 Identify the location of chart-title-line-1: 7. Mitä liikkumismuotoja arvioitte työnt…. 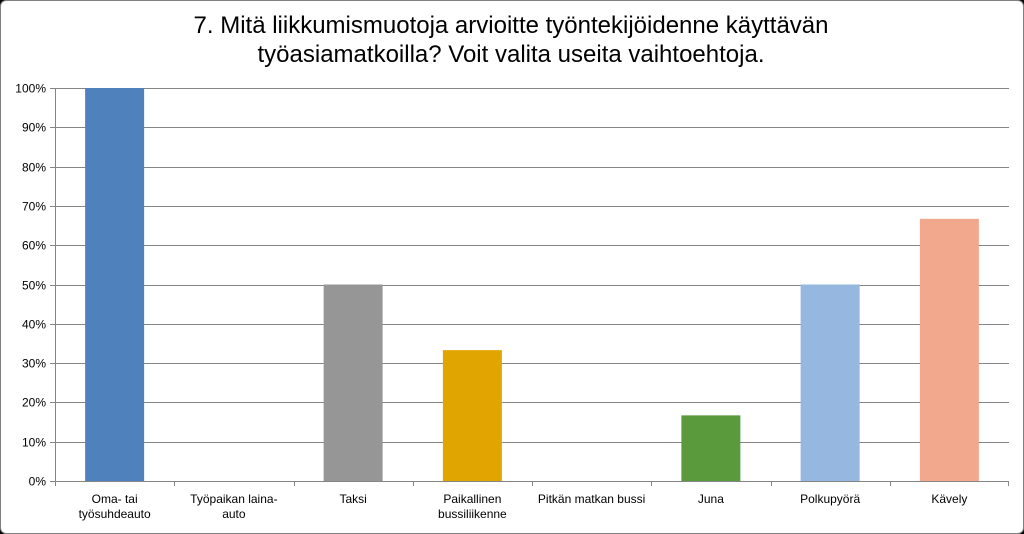
(511, 25).